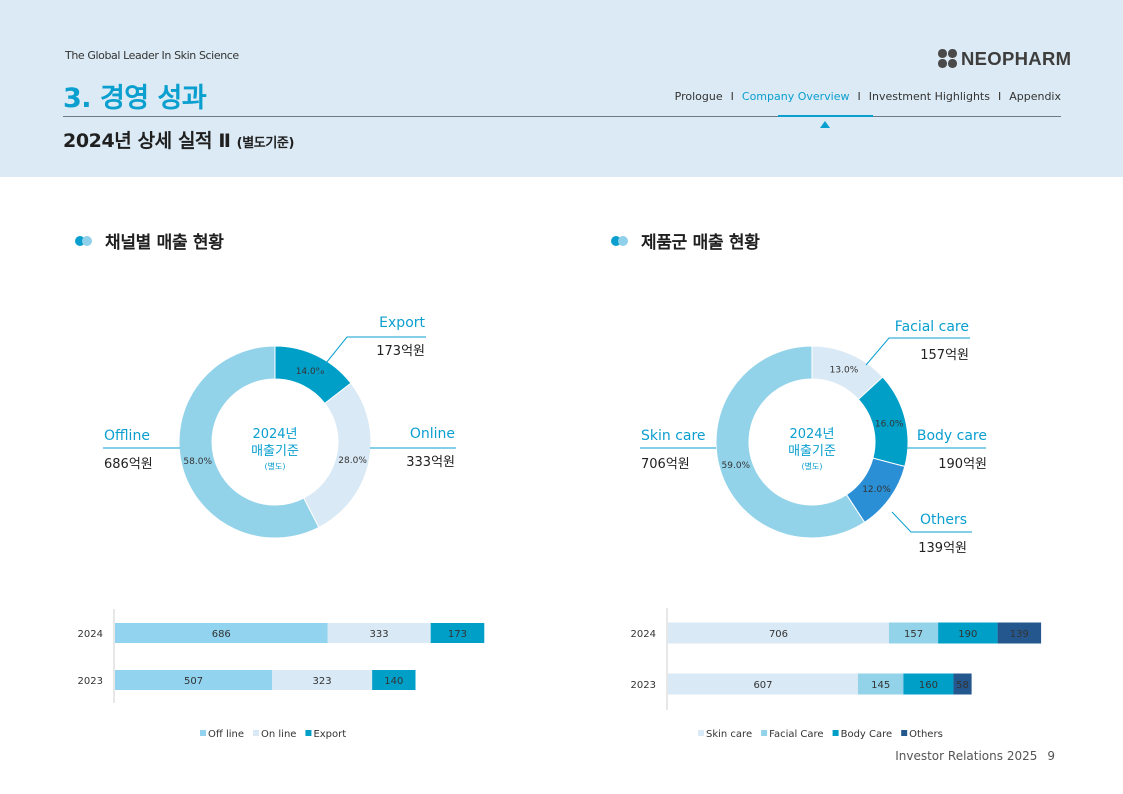  I want to click on subtitle-main: 2024년 상세 실적 Ⅱ, so click(147, 141).